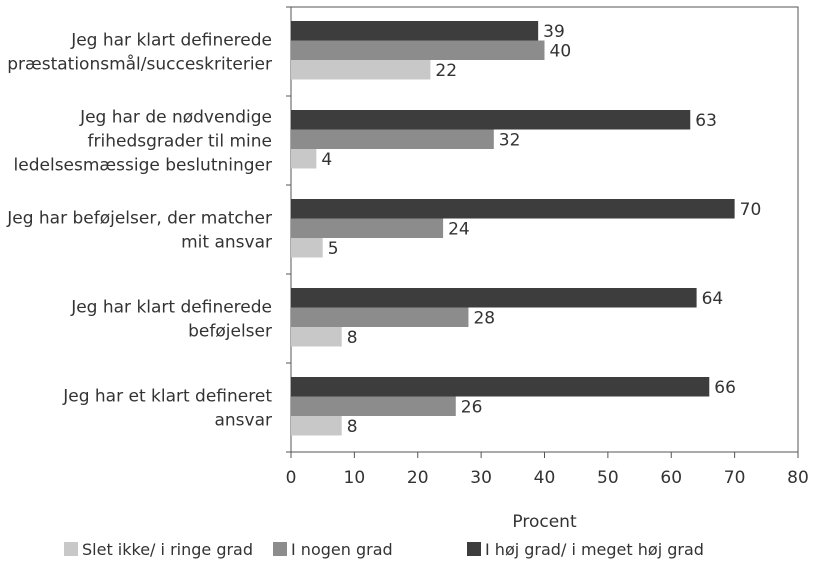  Describe the element at coordinates (139, 64) in the screenshot. I see `category-label: præstationsmål/succeskriterier` at that location.